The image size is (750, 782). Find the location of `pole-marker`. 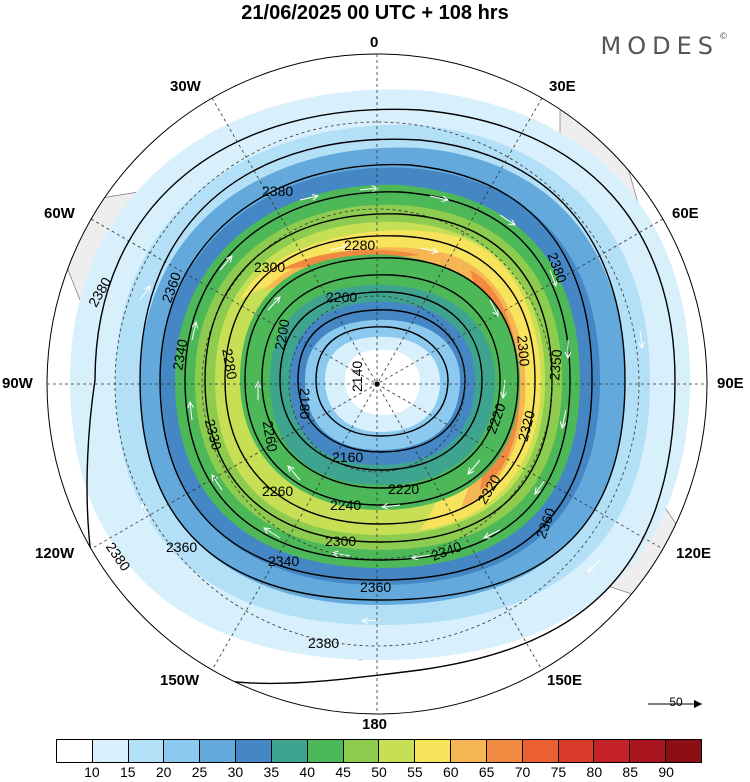

pole-marker is located at coordinates (377, 384).